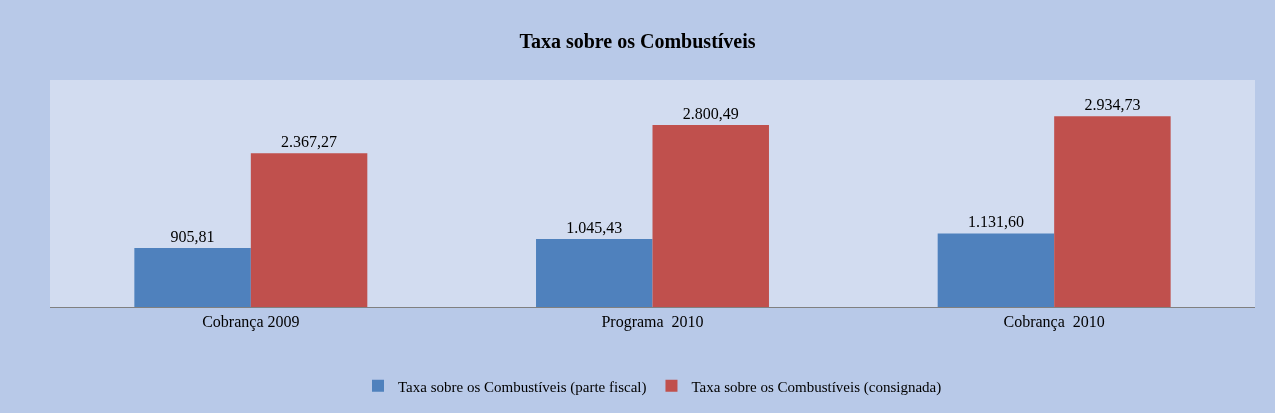 The width and height of the screenshot is (1275, 413). I want to click on data-label: 2.367,27, so click(309, 142).